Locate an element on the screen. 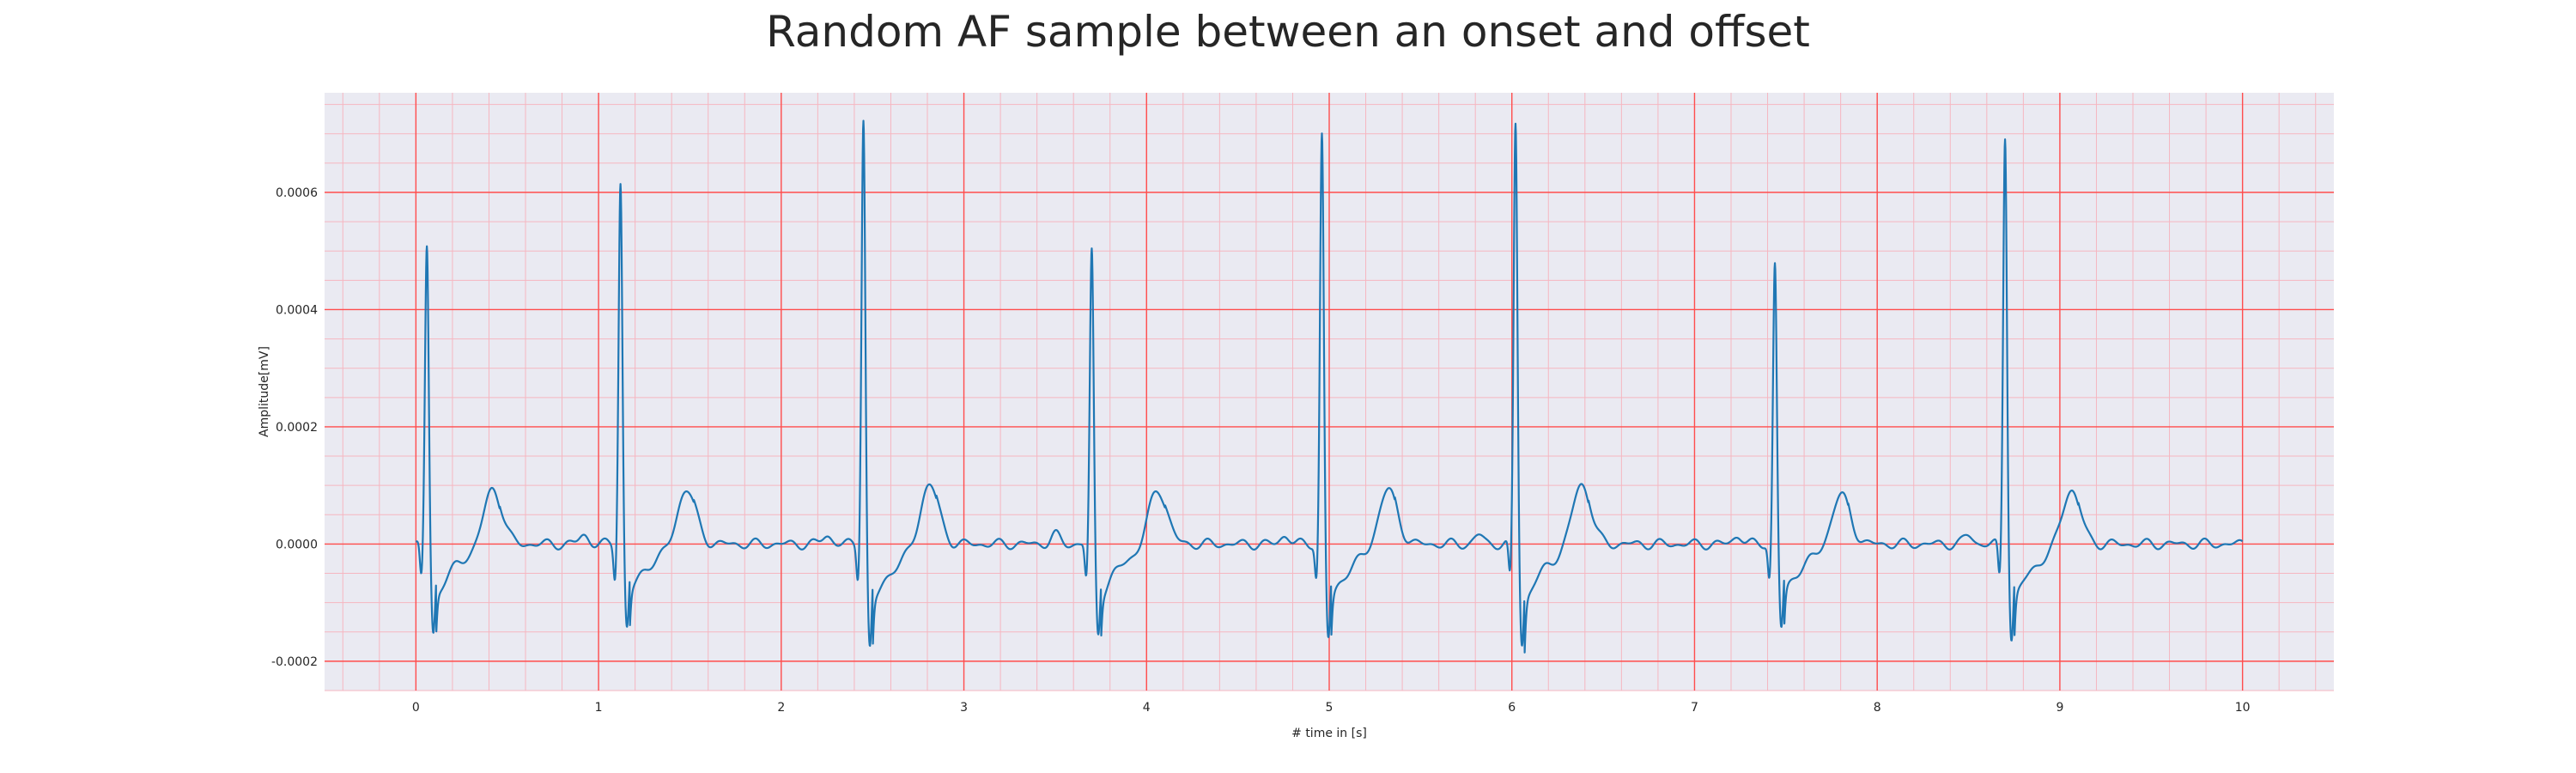 The image size is (2576, 773). x-tick-label: 10 is located at coordinates (2243, 708).